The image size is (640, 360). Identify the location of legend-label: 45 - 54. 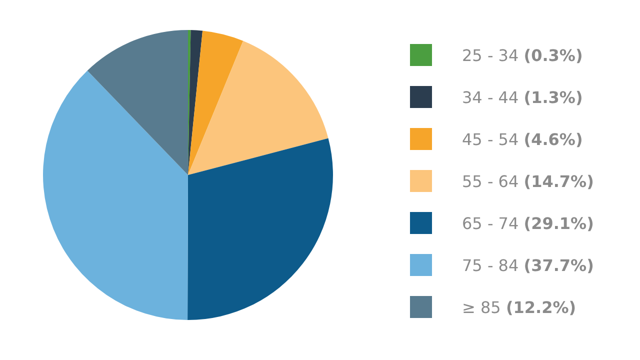
(490, 139).